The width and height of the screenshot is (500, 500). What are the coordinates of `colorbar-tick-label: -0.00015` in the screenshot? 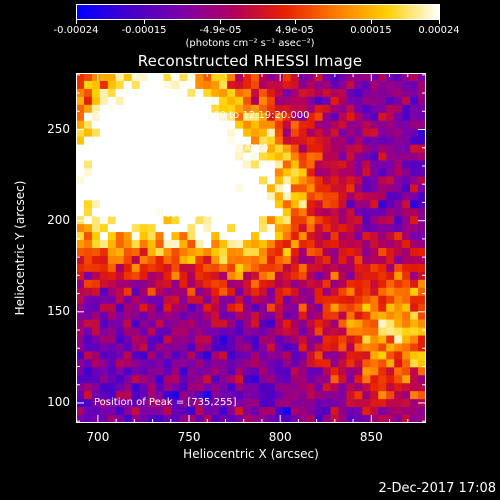 It's located at (144, 30).